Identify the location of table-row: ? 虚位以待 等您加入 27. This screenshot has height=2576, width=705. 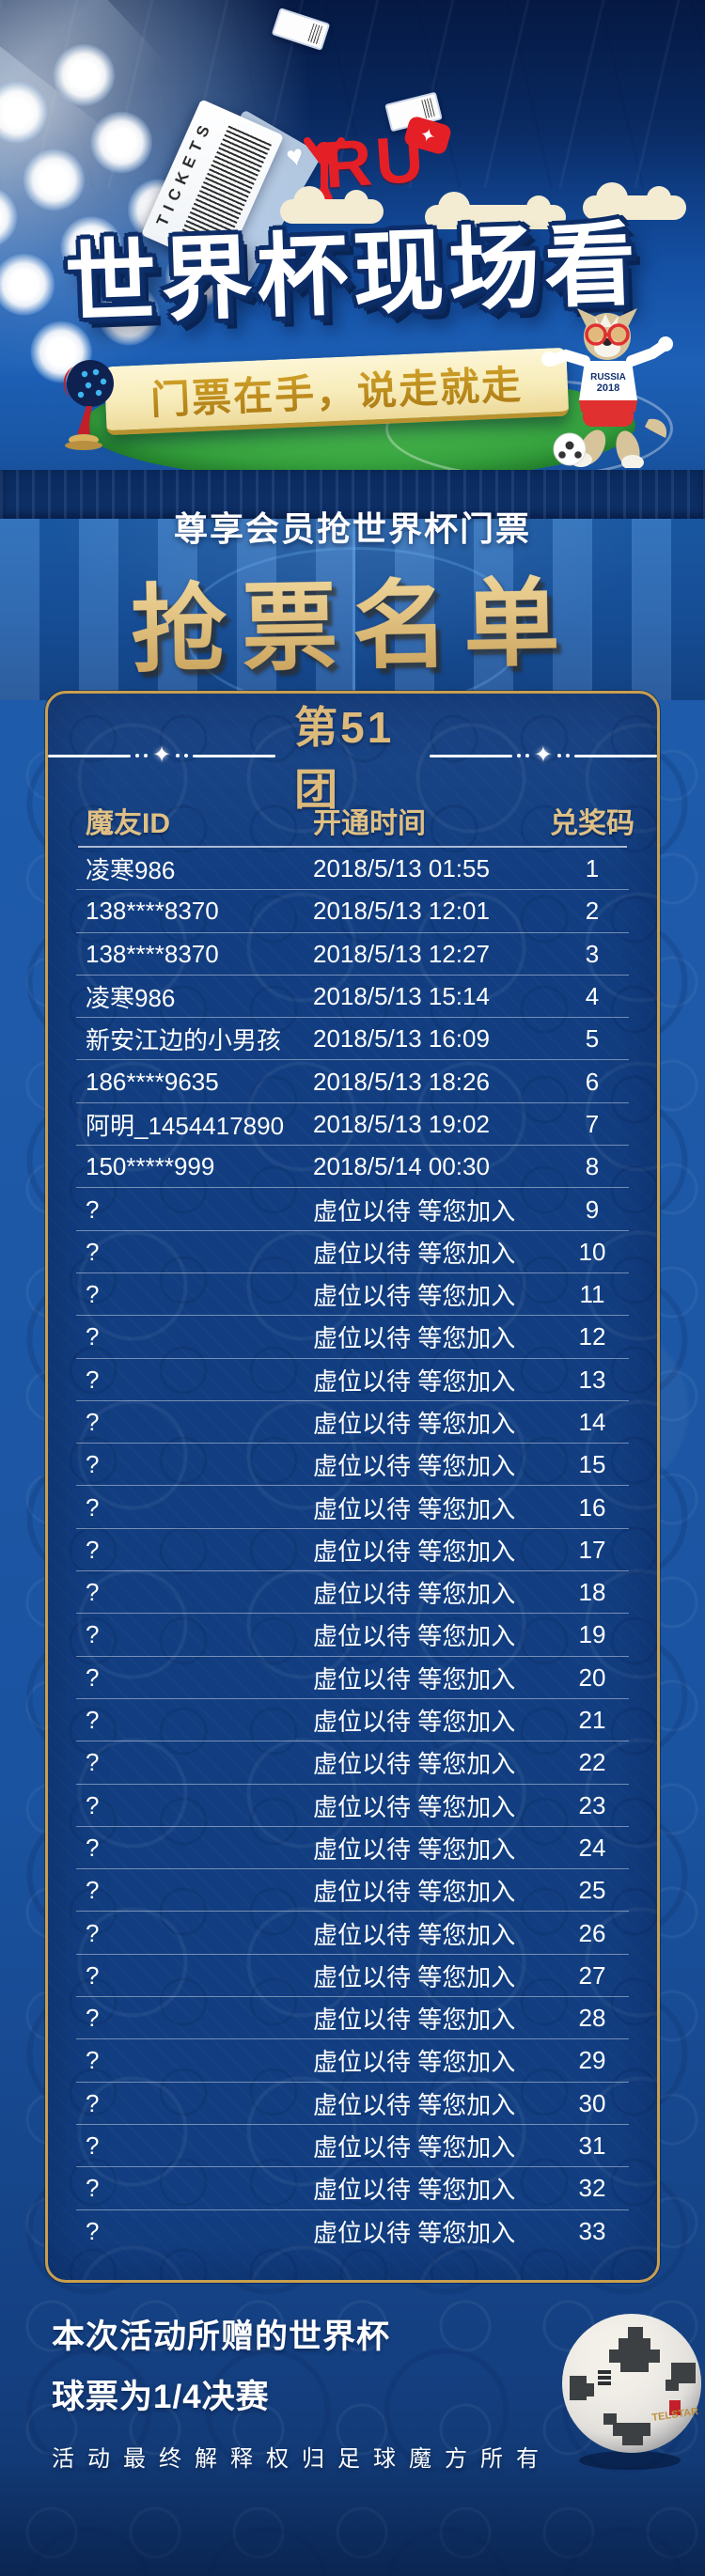
(352, 1977).